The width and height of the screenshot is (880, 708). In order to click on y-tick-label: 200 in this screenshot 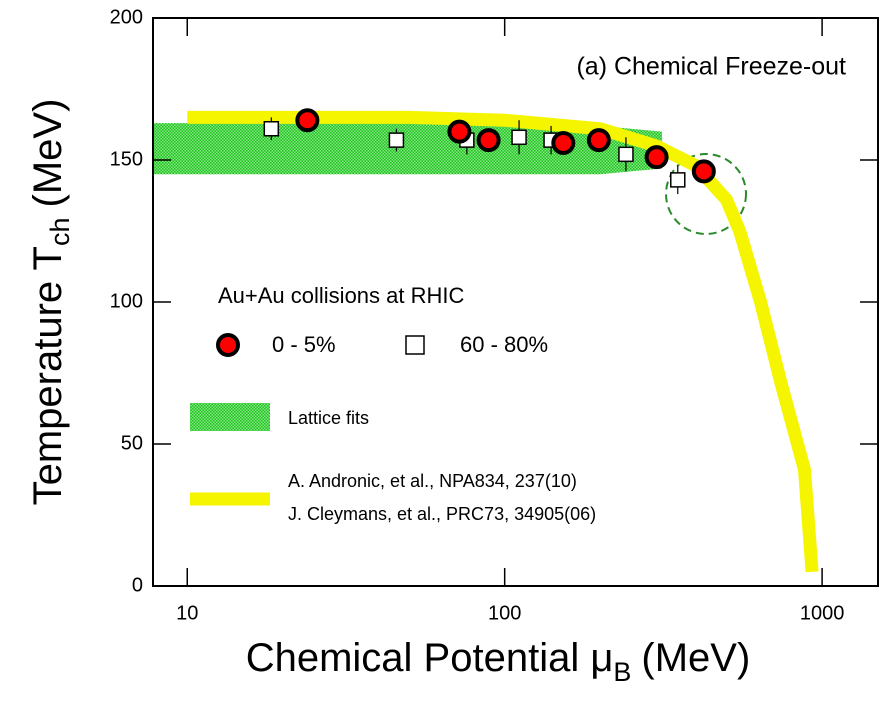, I will do `click(126, 17)`.